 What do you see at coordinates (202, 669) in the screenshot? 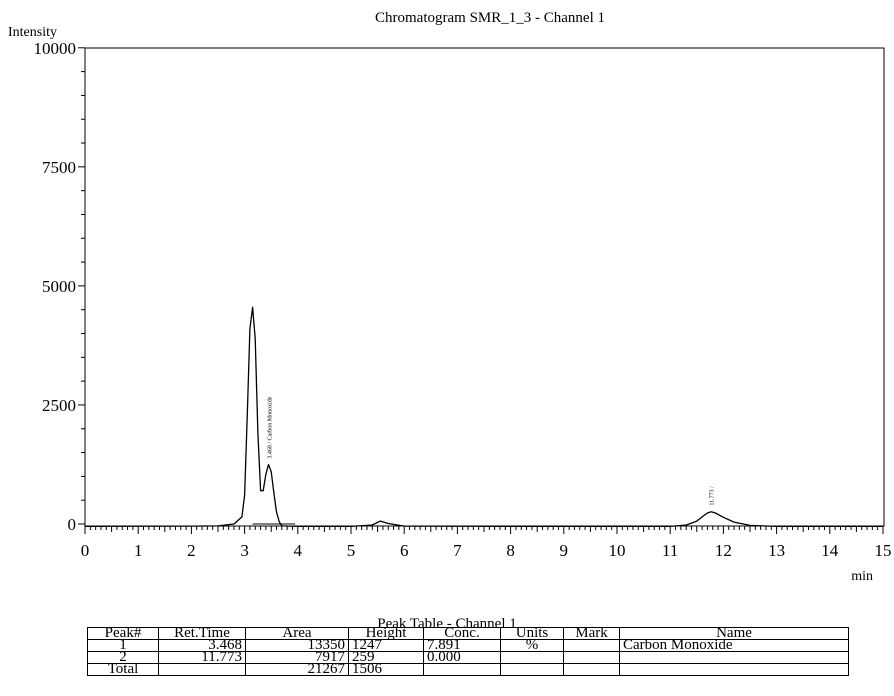
I see `cell-ret-time` at bounding box center [202, 669].